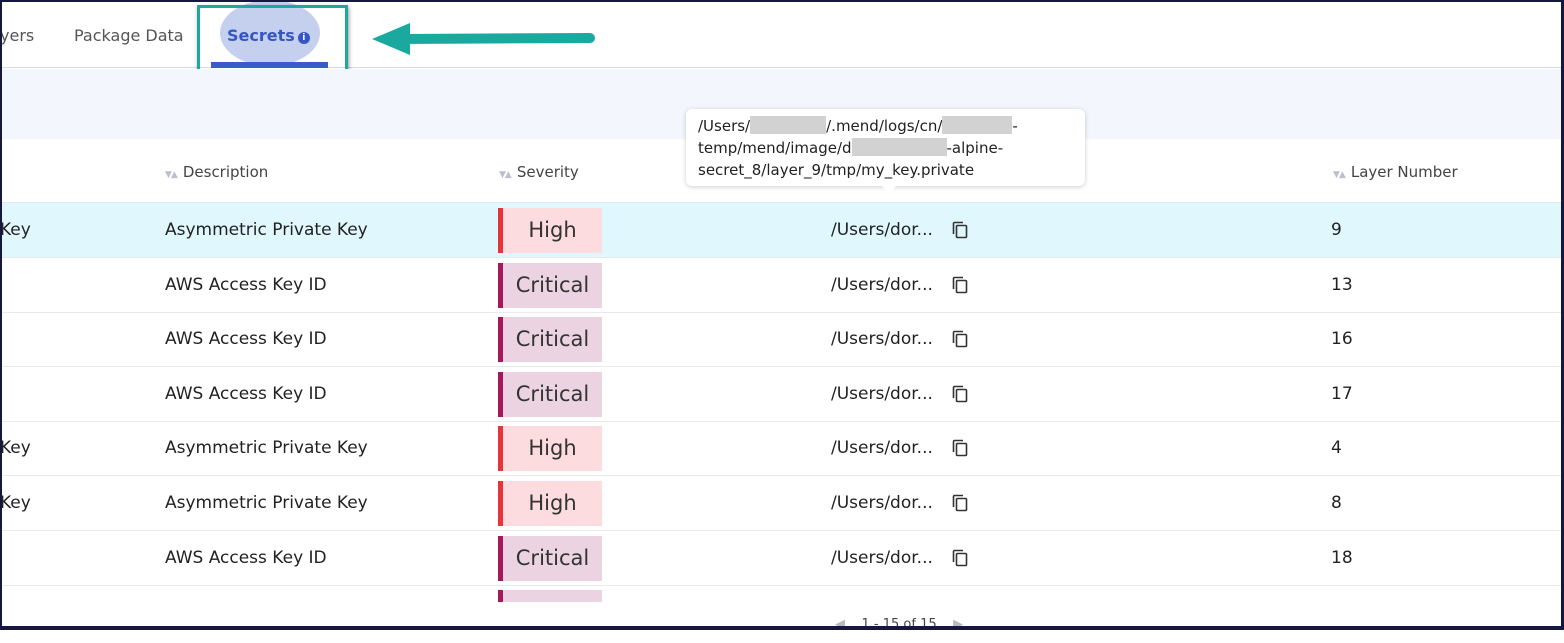 This screenshot has width=1564, height=643. Describe the element at coordinates (1336, 503) in the screenshot. I see `layer-number: 8` at that location.